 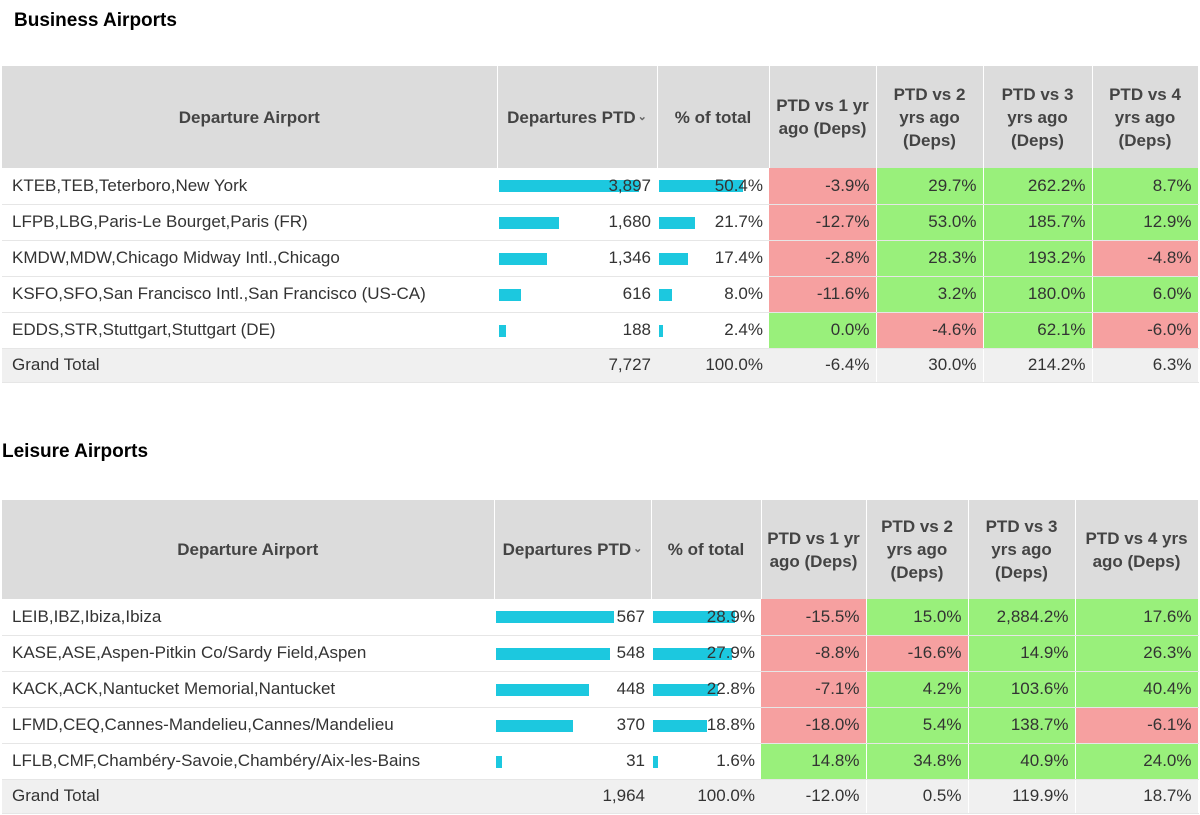 What do you see at coordinates (730, 616) in the screenshot?
I see `pct-value: 28.9%` at bounding box center [730, 616].